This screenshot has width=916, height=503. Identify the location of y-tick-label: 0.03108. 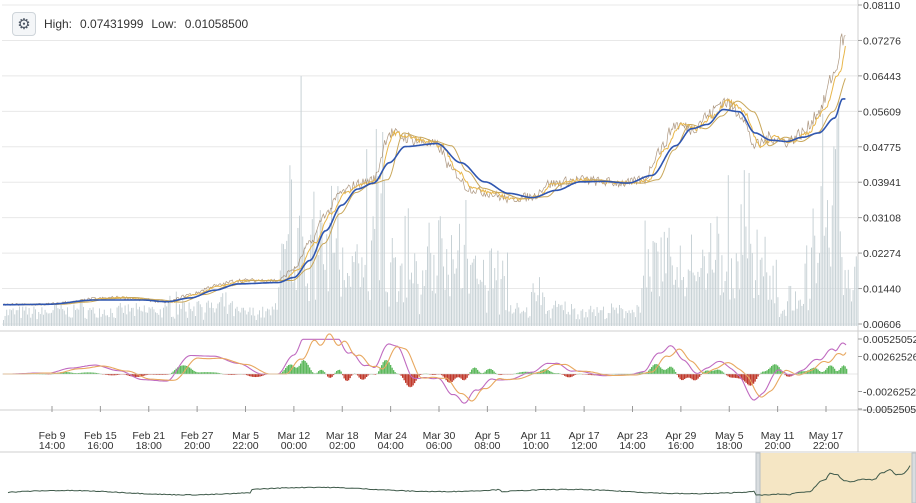
(882, 219).